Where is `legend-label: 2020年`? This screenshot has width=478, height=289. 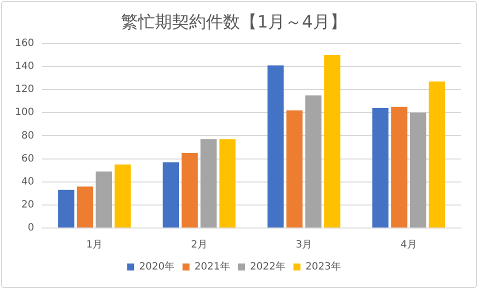
legend-label: 2020年 is located at coordinates (157, 266).